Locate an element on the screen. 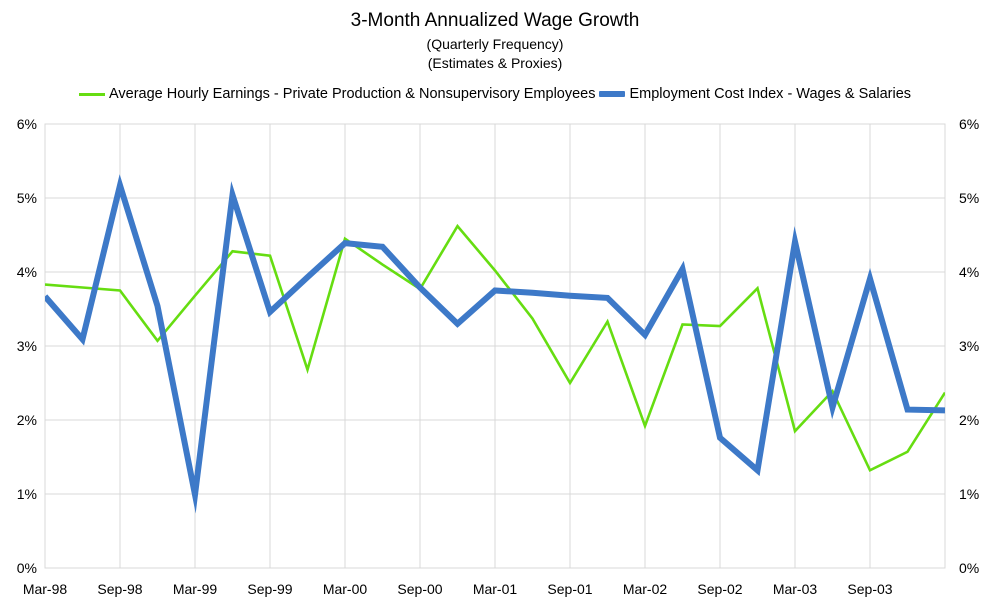 This screenshot has height=607, width=990. legend-label-eci: Employment Cost Index - Wages & Salaries is located at coordinates (770, 94).